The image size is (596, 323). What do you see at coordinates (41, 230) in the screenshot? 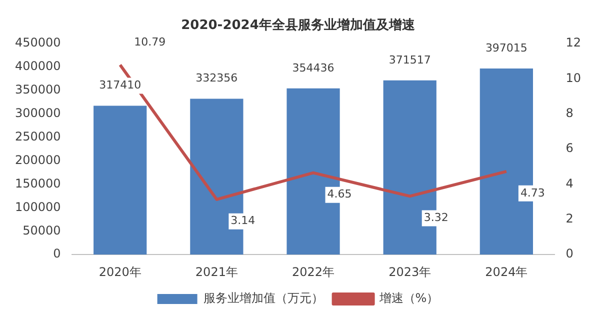
I see `y-tick-label: 50000` at bounding box center [41, 230].